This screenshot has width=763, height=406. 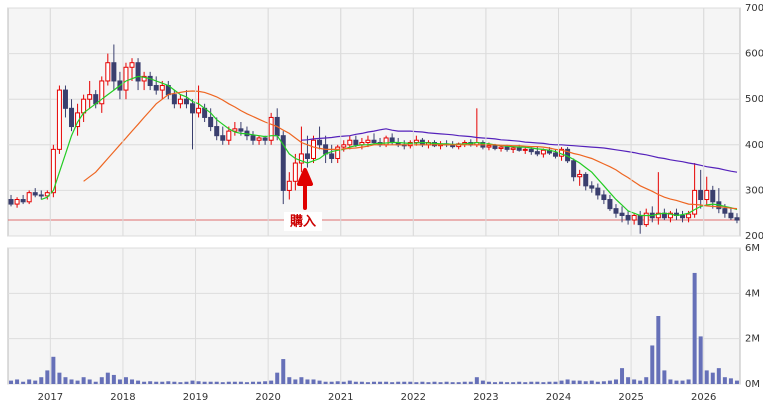 I want to click on moving-average, so click(x=519, y=150).